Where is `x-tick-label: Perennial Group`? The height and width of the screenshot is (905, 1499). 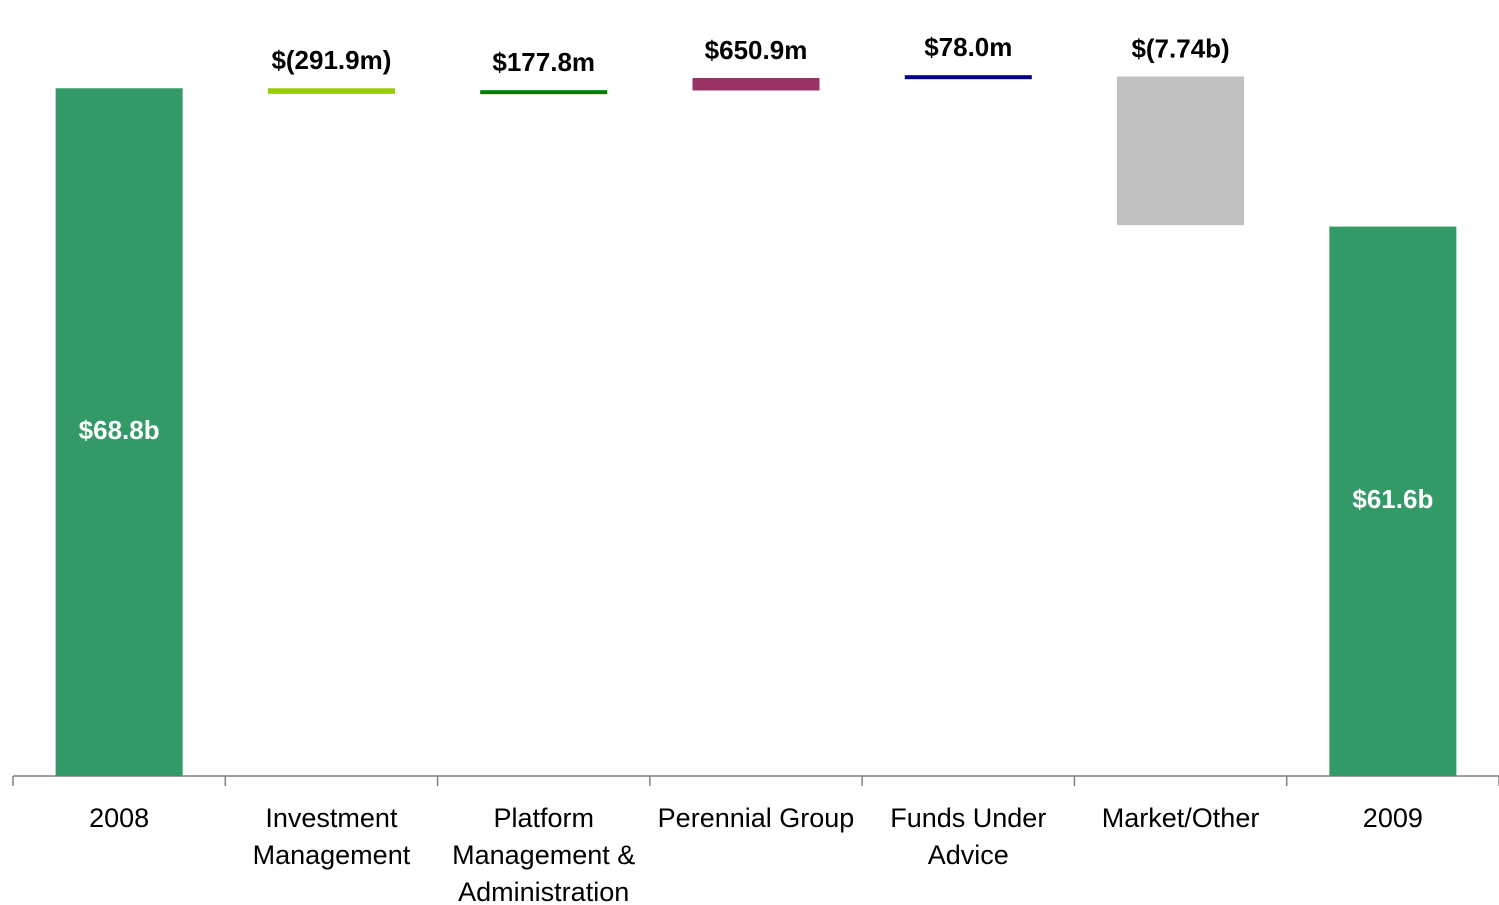 x-tick-label: Perennial Group is located at coordinates (756, 818).